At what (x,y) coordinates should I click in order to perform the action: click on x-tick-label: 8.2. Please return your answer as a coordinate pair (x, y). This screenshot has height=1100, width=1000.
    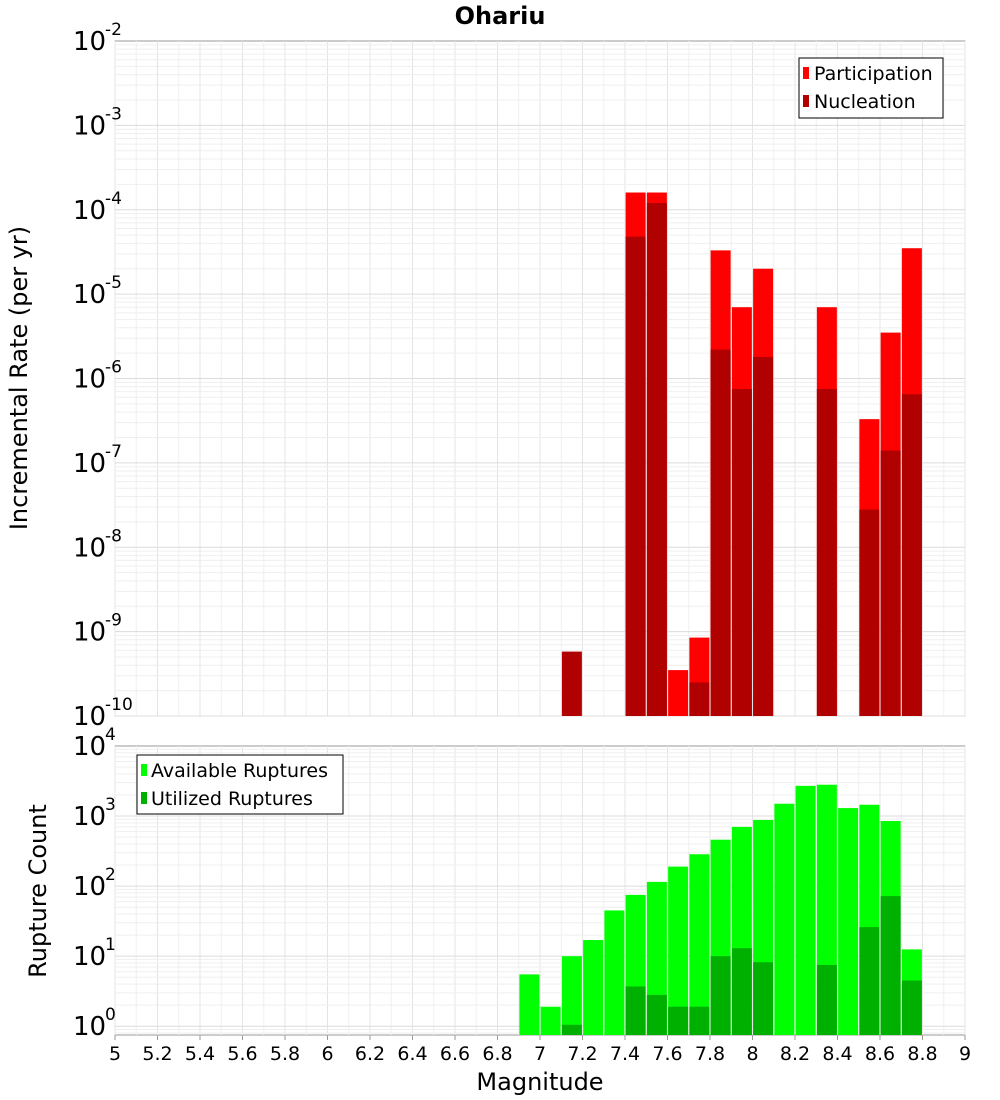
    Looking at the image, I should click on (795, 1054).